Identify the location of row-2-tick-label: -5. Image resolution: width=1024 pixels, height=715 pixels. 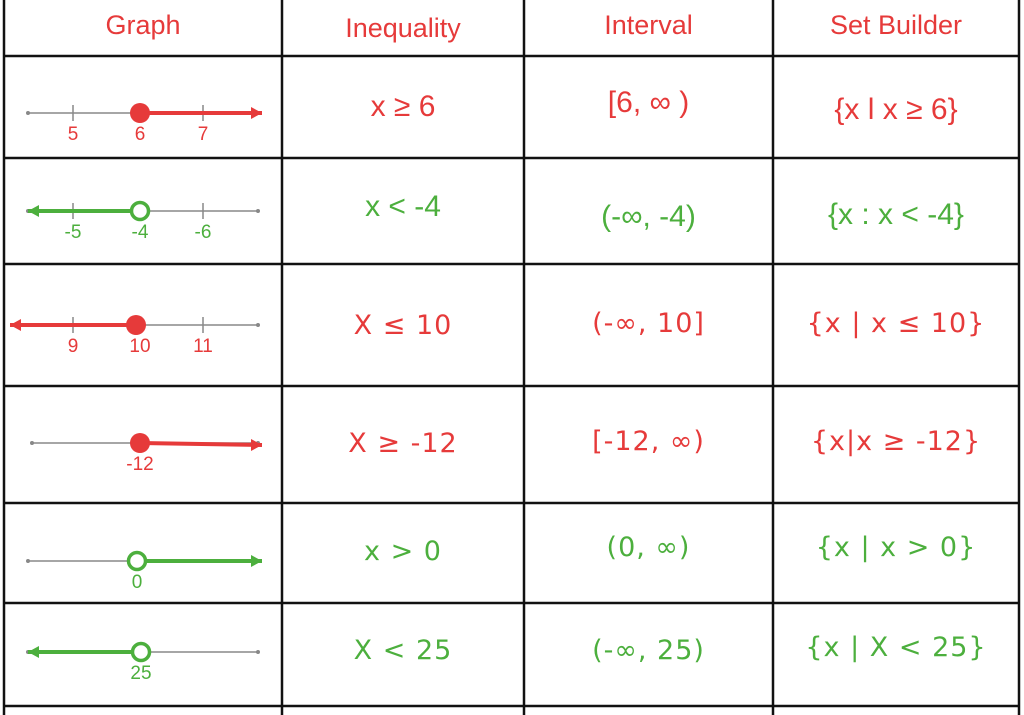
(73, 232).